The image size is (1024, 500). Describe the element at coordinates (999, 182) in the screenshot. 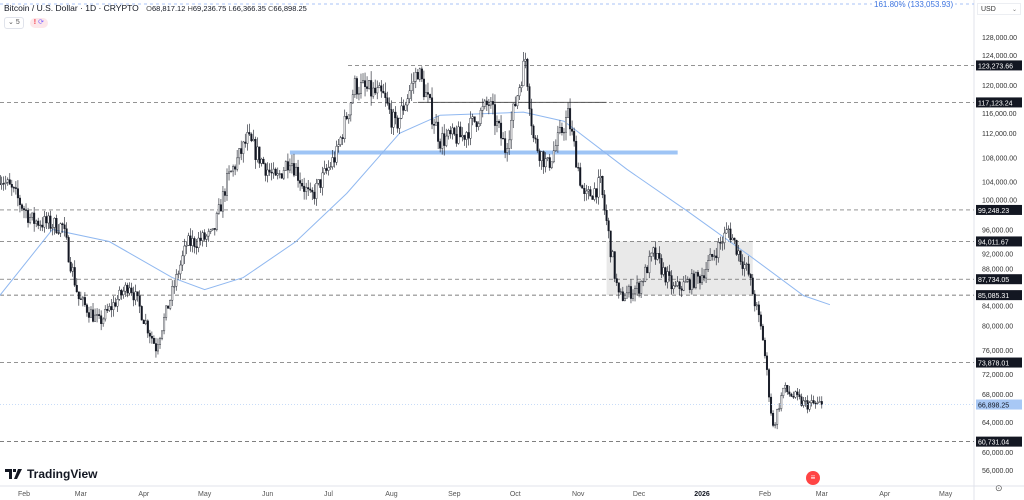

I see `y-tick-label: 104,000.00` at that location.